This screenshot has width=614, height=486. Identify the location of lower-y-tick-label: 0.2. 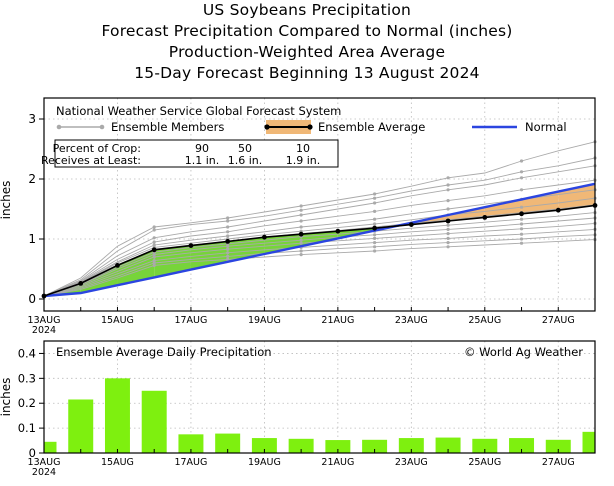
(27, 403).